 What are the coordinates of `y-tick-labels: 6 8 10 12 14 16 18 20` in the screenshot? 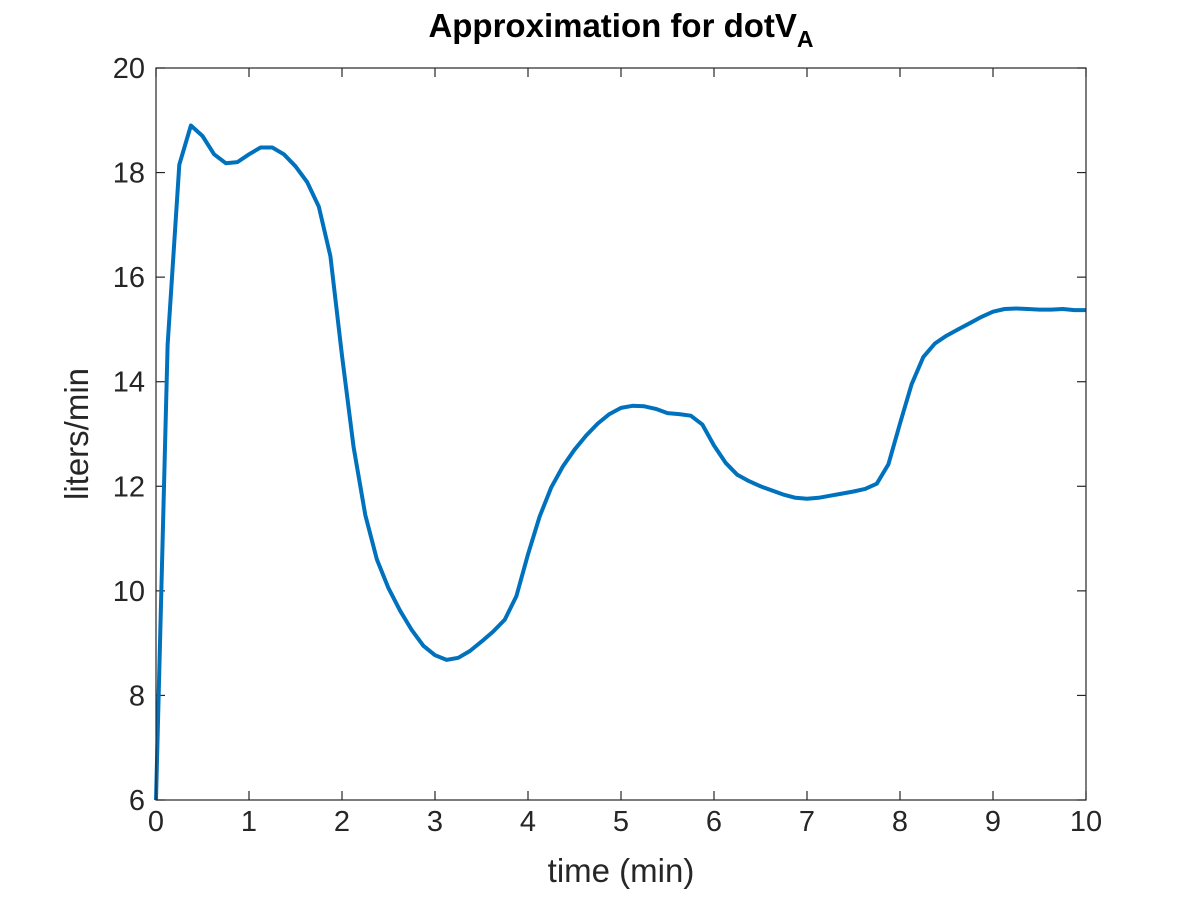 It's located at (129, 435).